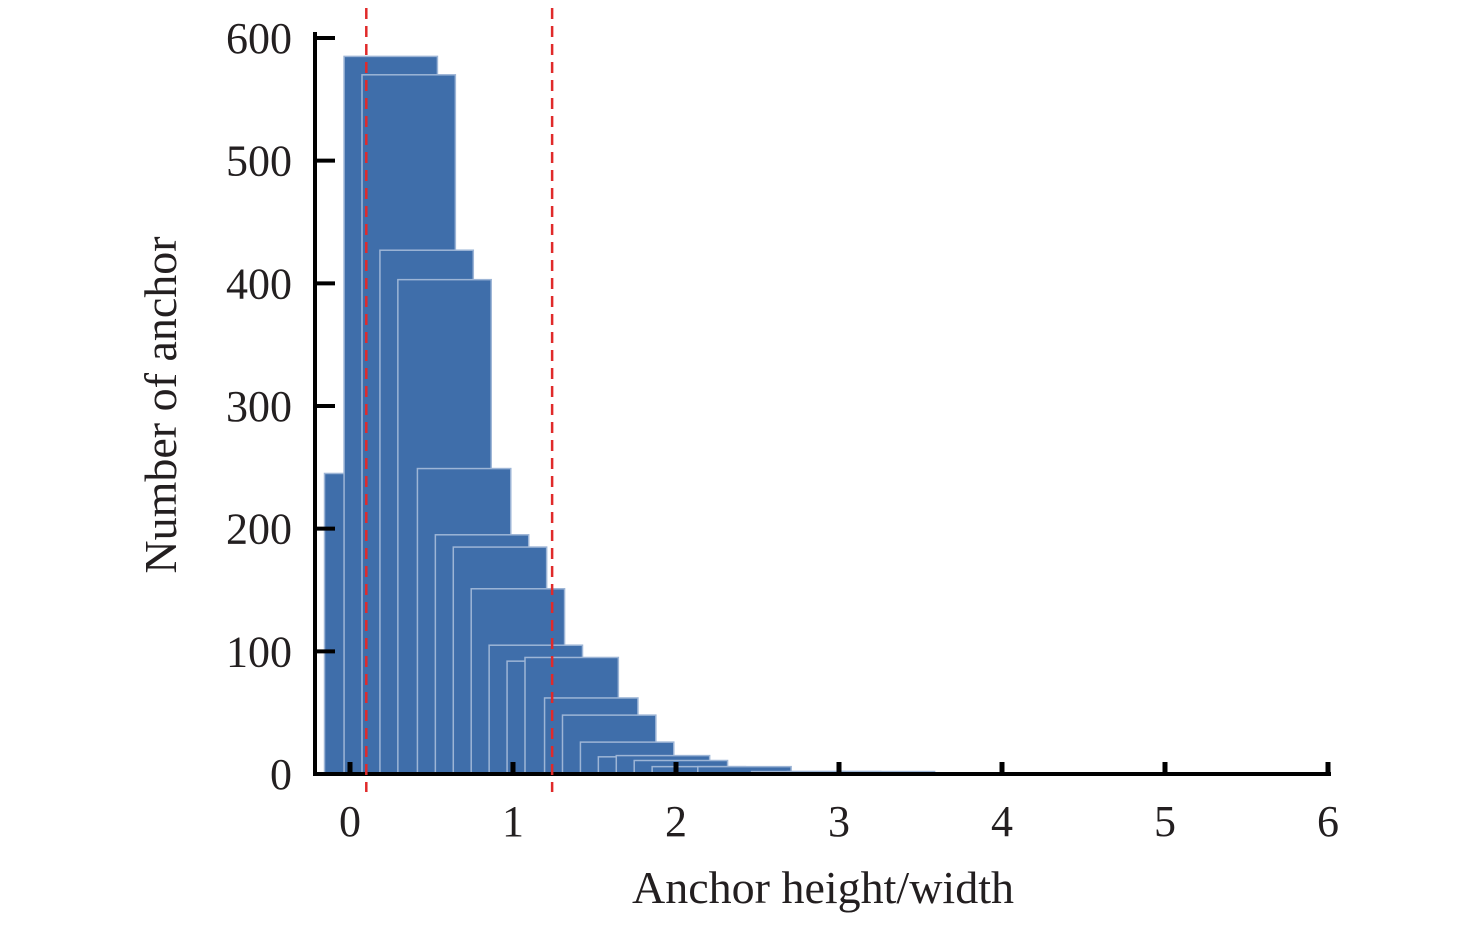 The height and width of the screenshot is (925, 1476). Describe the element at coordinates (839, 821) in the screenshot. I see `x-tick-label-3: 3` at that location.